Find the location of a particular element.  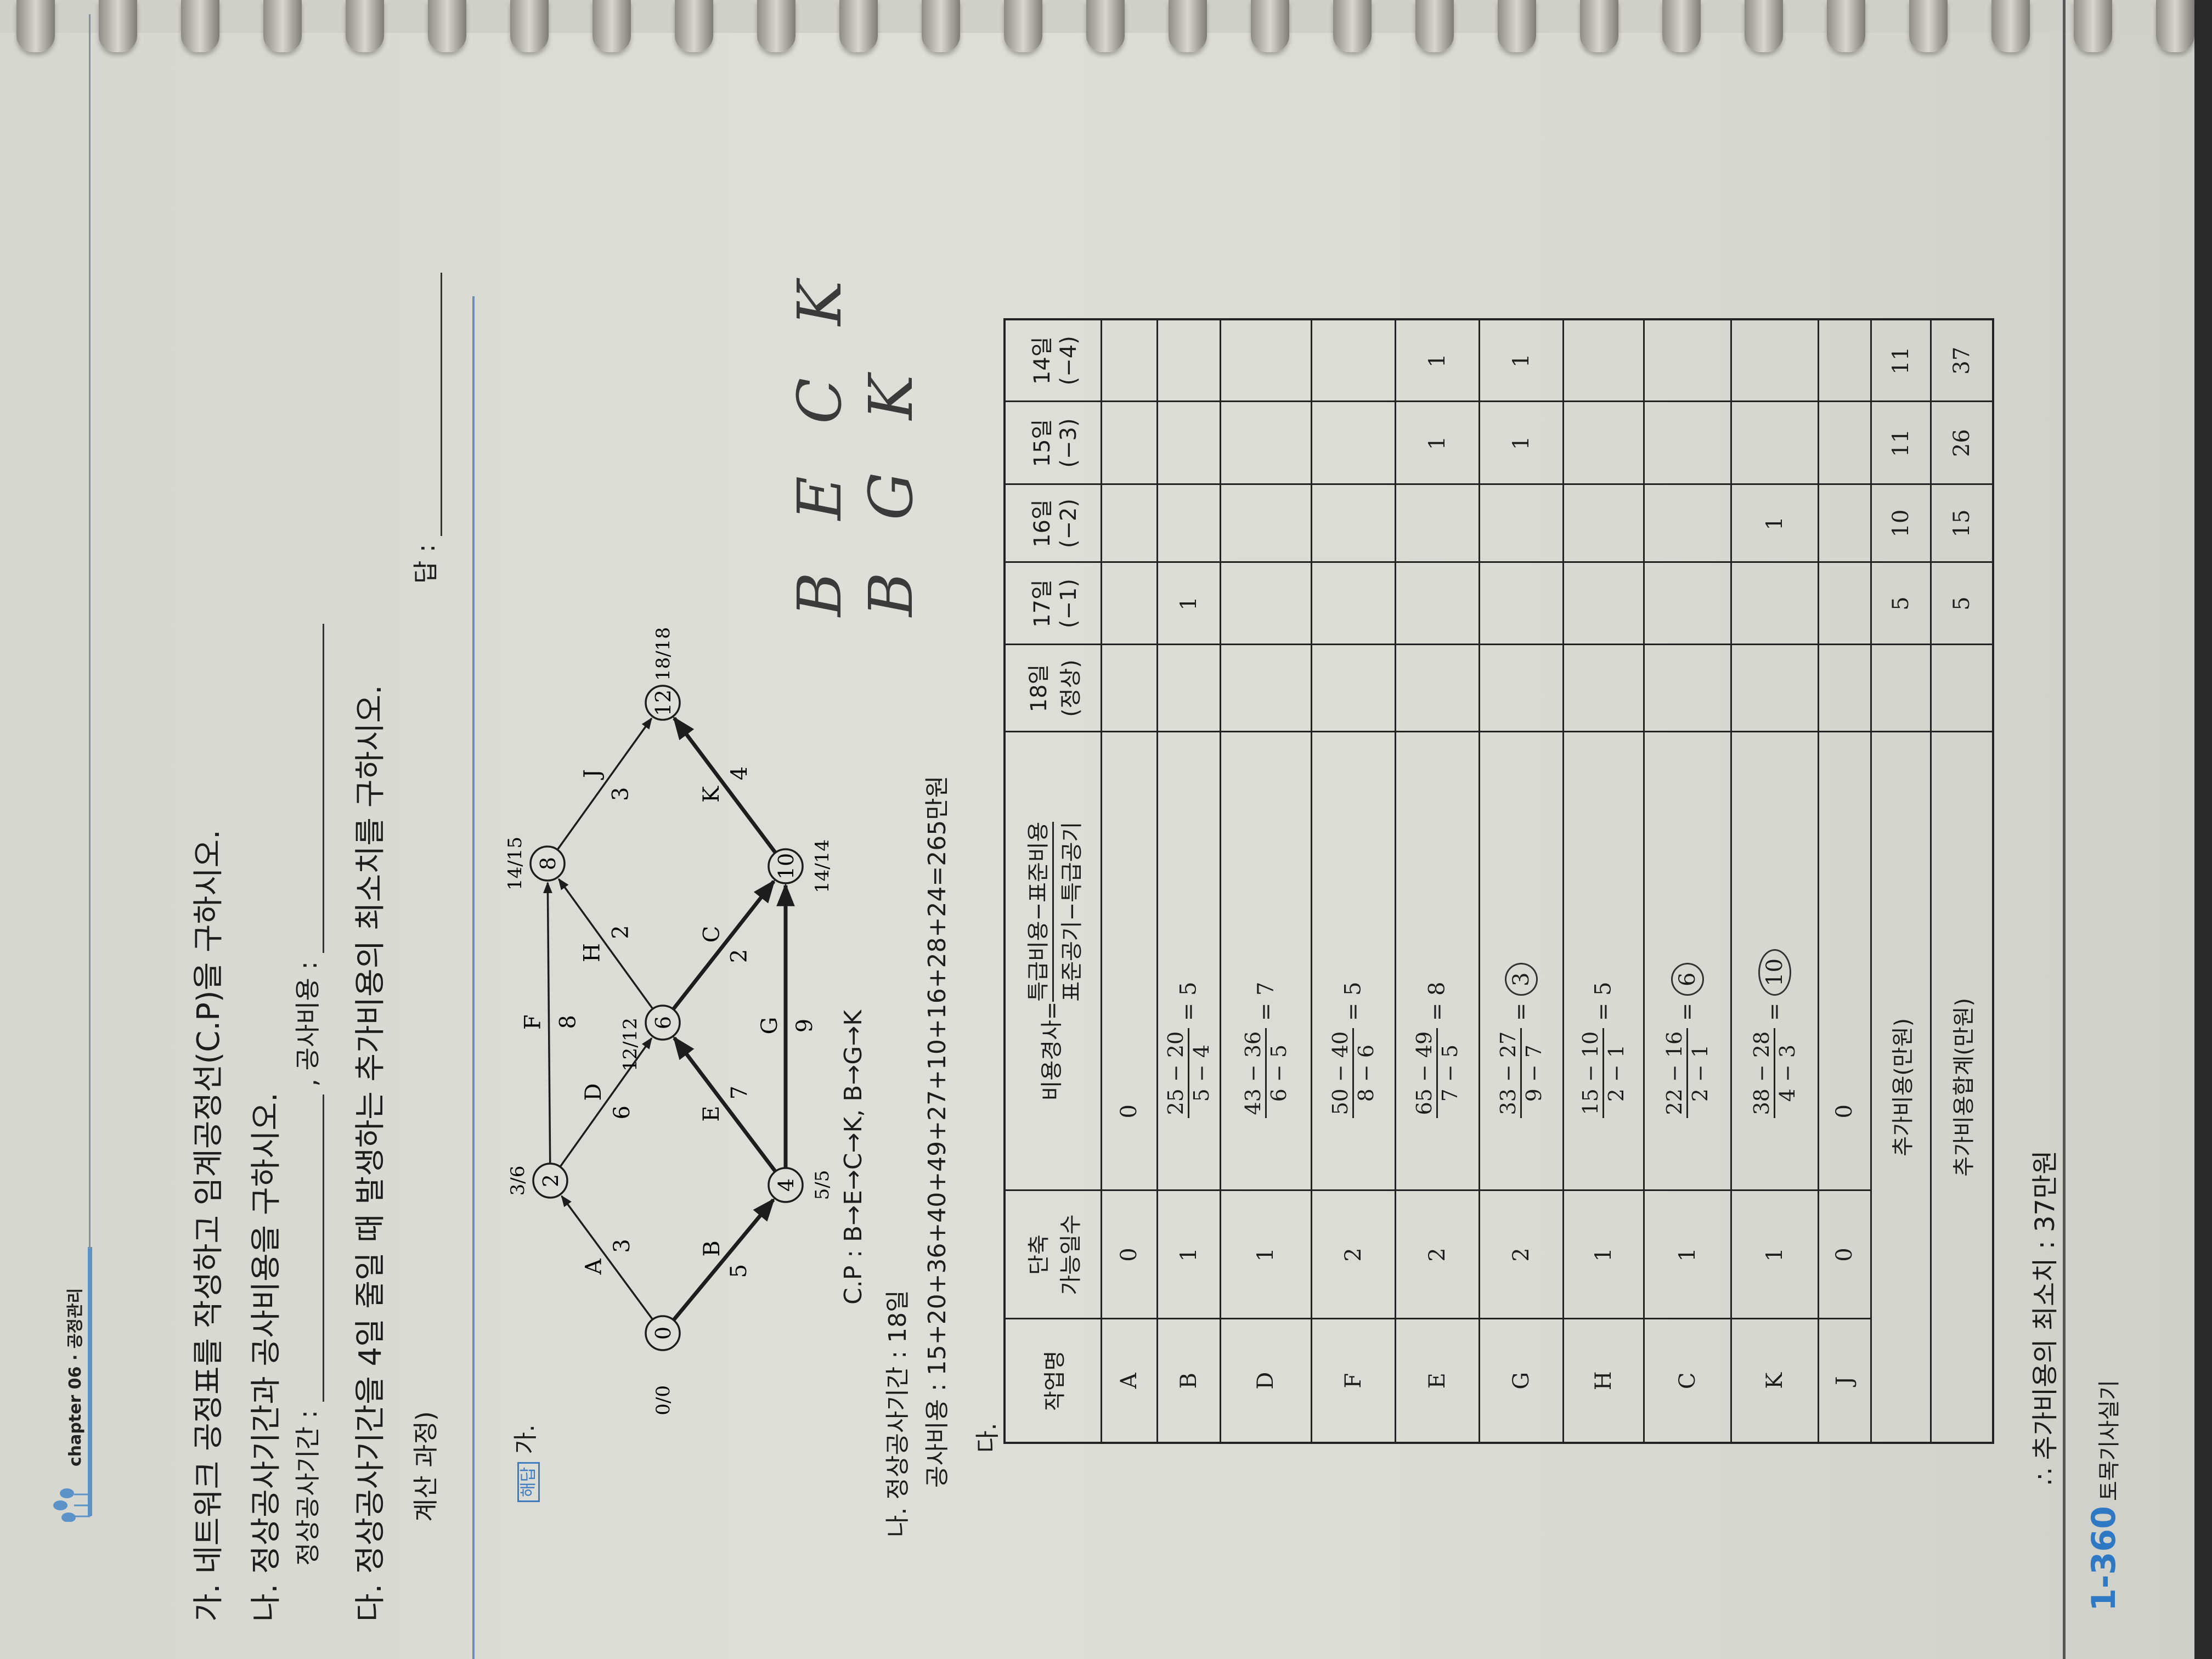

period-day: 18일 is located at coordinates (1039, 689).